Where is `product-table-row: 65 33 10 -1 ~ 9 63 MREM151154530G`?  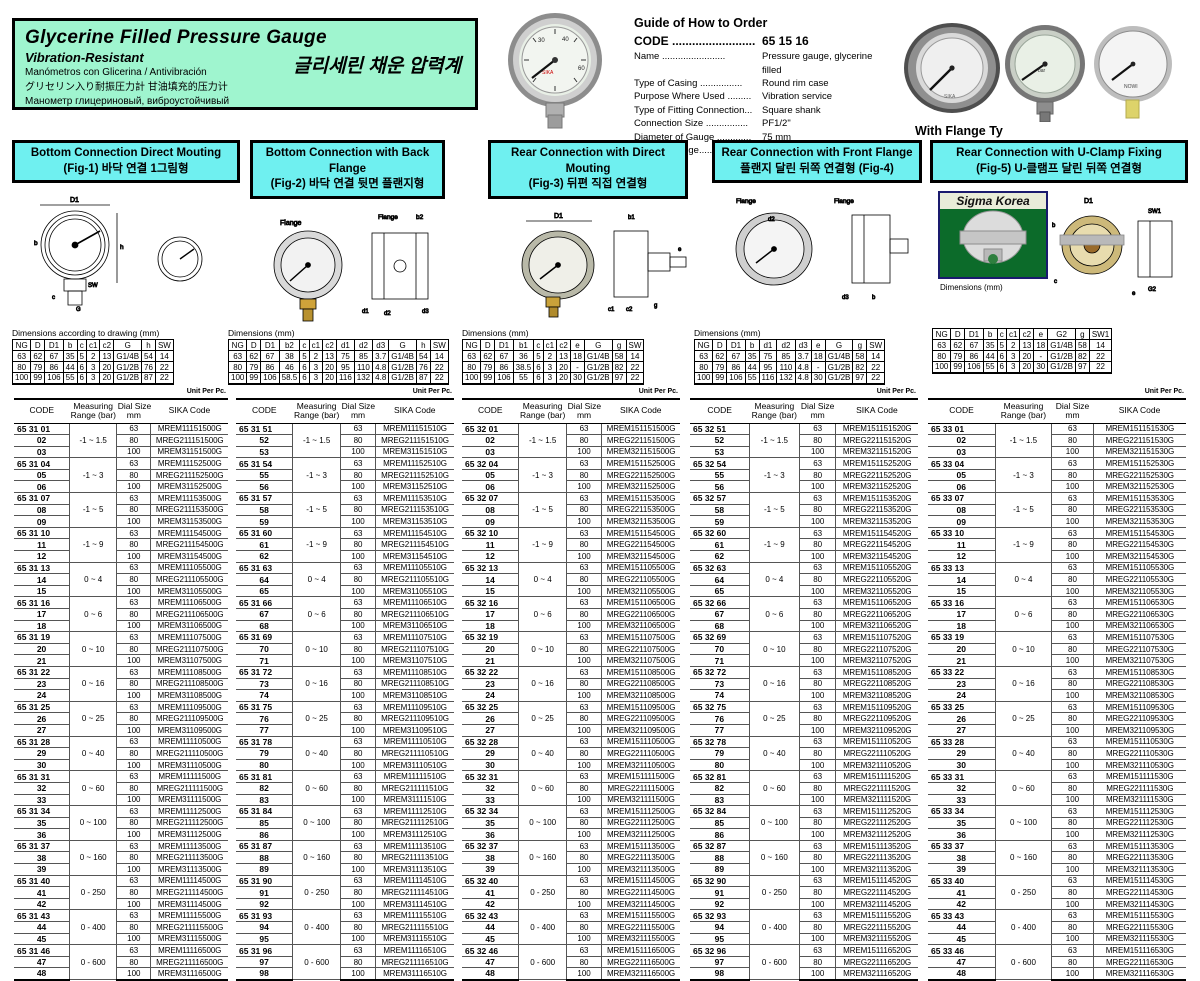
product-table-row: 65 33 10 -1 ~ 9 63 MREM151154530G is located at coordinates (1057, 544).